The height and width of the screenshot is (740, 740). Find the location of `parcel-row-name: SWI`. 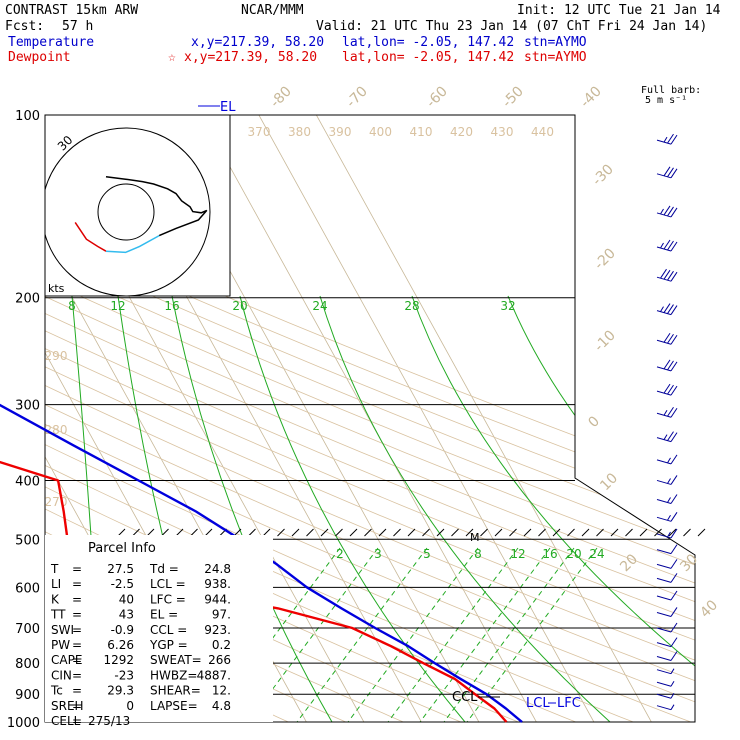

parcel-row-name: SWI is located at coordinates (62, 630).